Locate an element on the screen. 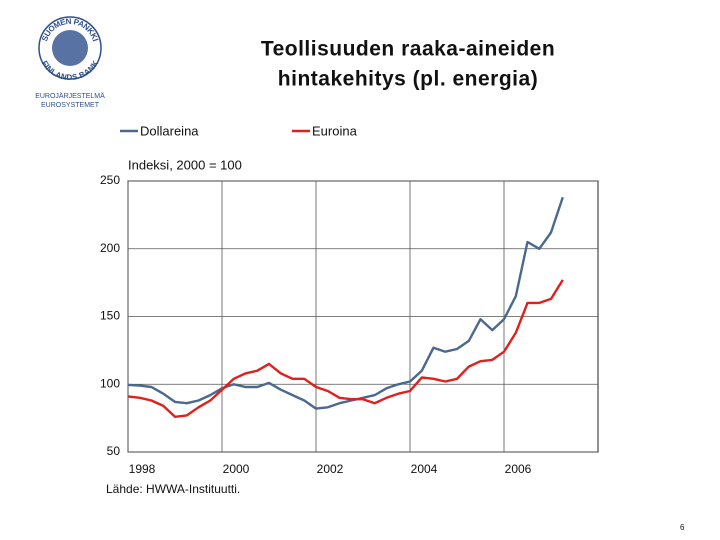 The image size is (720, 540). chart-title: hintakehitys (pl. energia) is located at coordinates (408, 79).